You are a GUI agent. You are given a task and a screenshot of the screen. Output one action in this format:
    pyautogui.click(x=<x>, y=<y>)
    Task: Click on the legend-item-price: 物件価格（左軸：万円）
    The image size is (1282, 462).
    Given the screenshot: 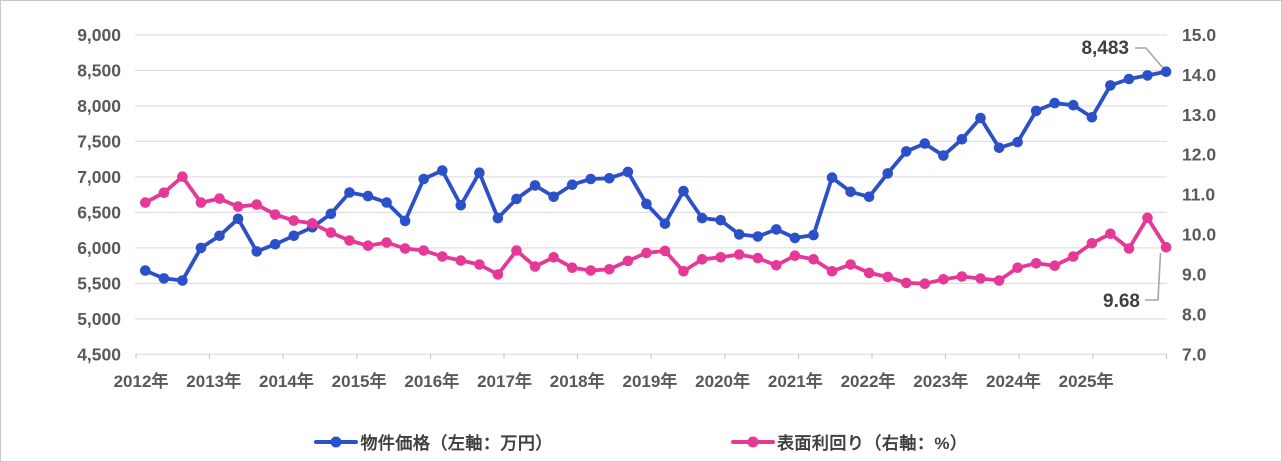 What is the action you would take?
    pyautogui.click(x=433, y=441)
    